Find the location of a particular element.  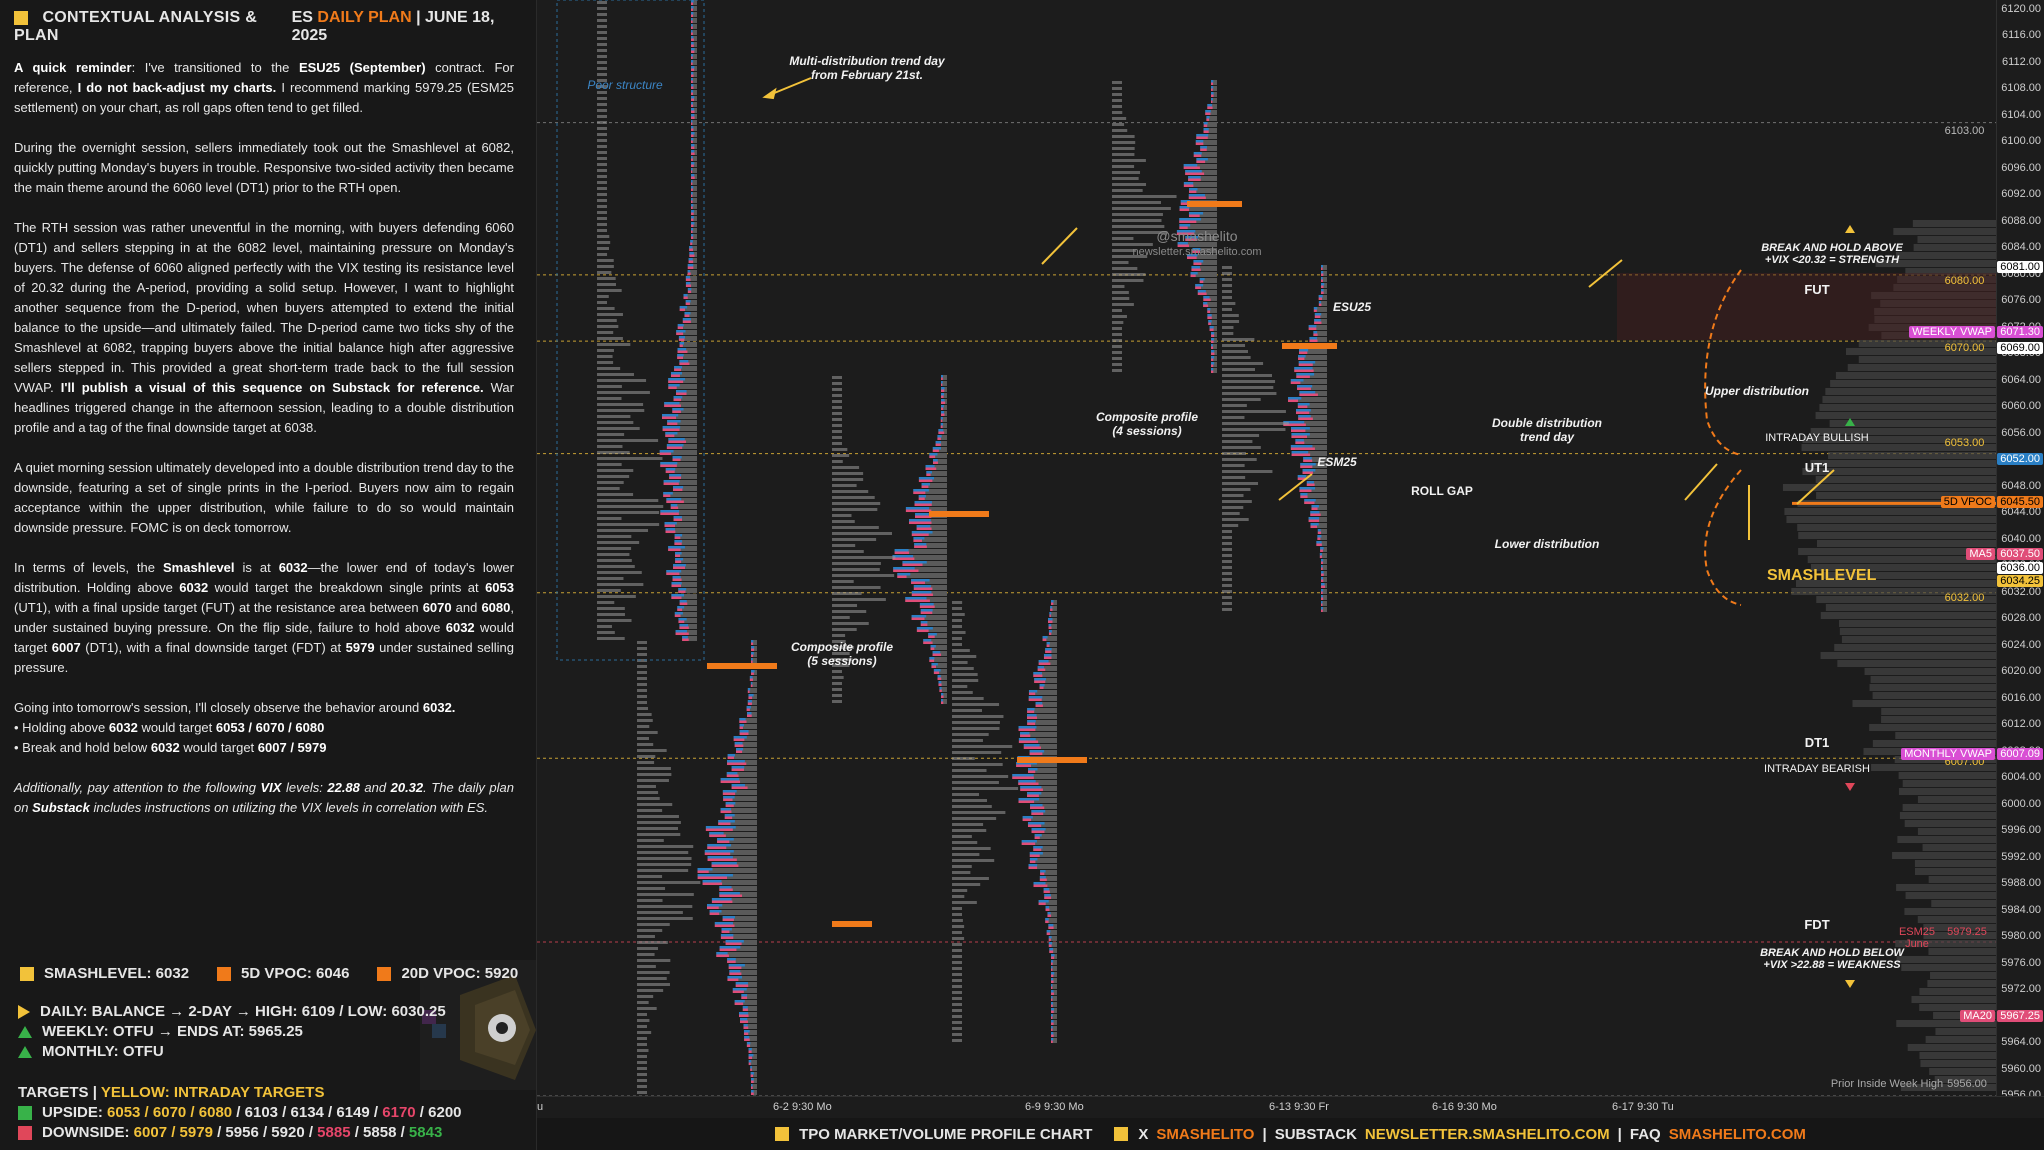

faq-link: SMASHELITO.COM is located at coordinates (1737, 1134).